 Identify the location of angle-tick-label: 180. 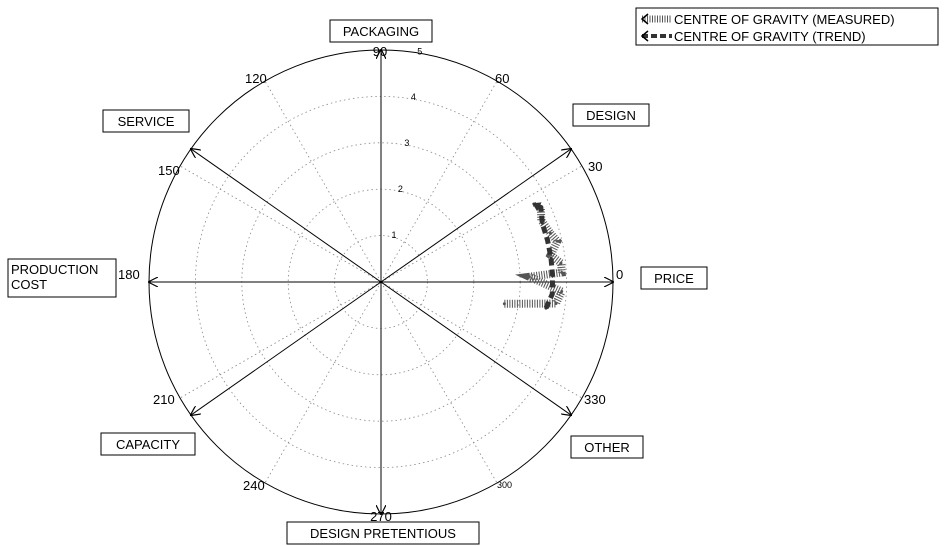
(129, 274).